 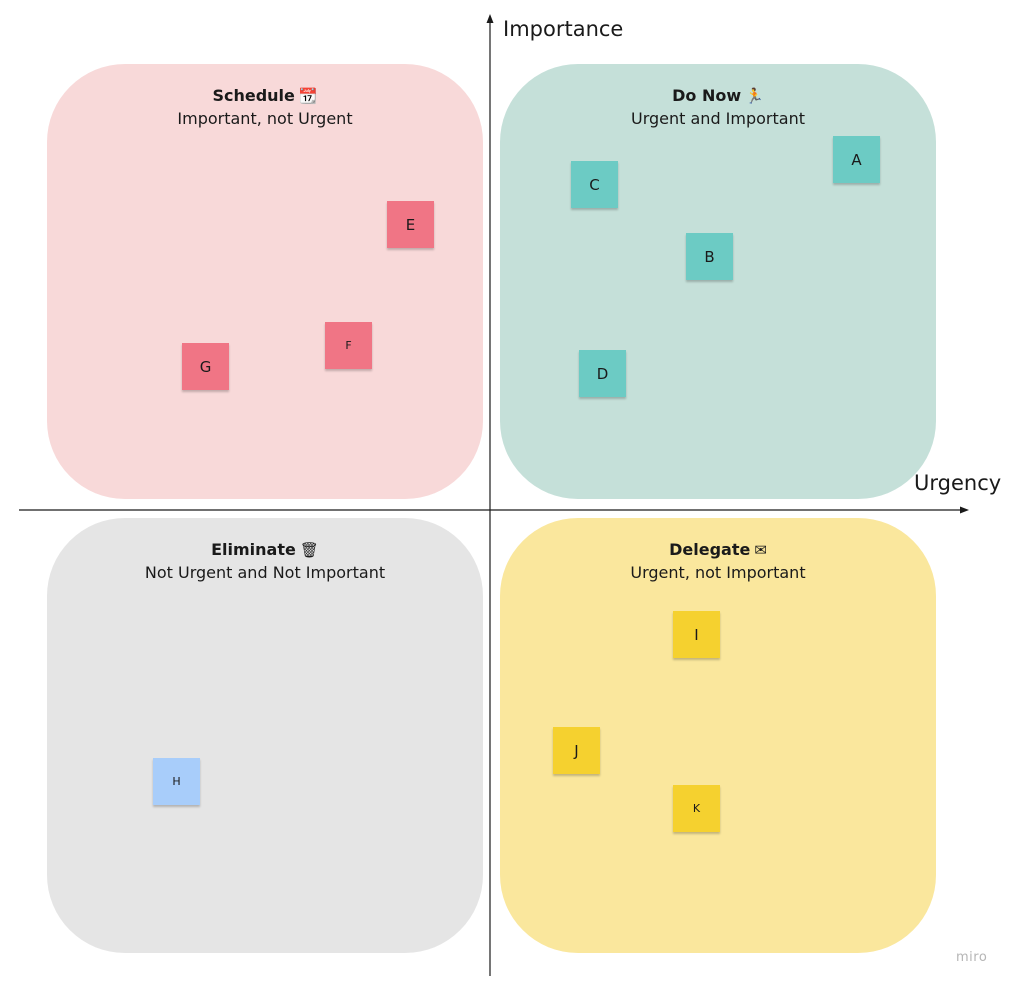 I want to click on urgency-arrow-icon, so click(x=964, y=510).